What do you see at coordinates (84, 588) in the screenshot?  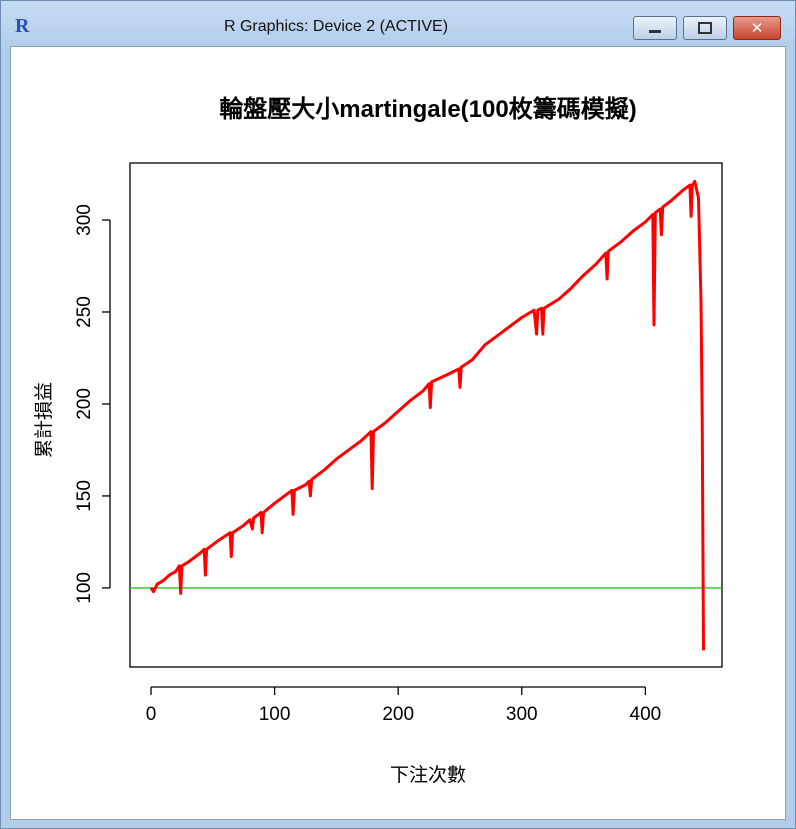 I see `y-tick-label: 100` at bounding box center [84, 588].